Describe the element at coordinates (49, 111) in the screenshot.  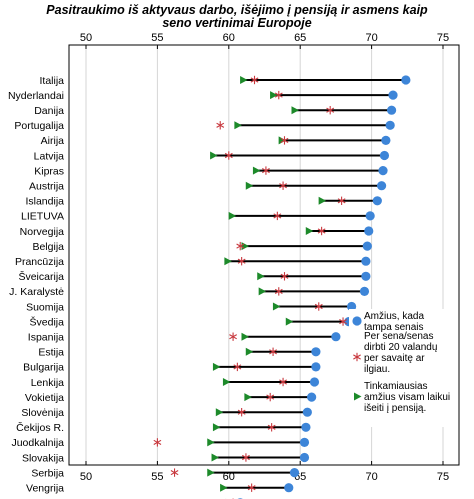
I see `category-label: Danija` at that location.